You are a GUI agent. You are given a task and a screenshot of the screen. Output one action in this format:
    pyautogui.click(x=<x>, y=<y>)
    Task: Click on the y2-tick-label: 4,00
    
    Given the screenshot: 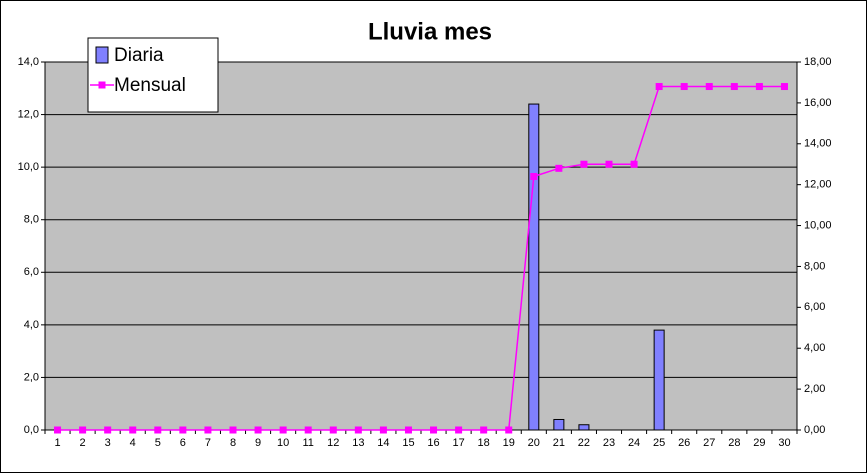 What is the action you would take?
    pyautogui.click(x=814, y=348)
    